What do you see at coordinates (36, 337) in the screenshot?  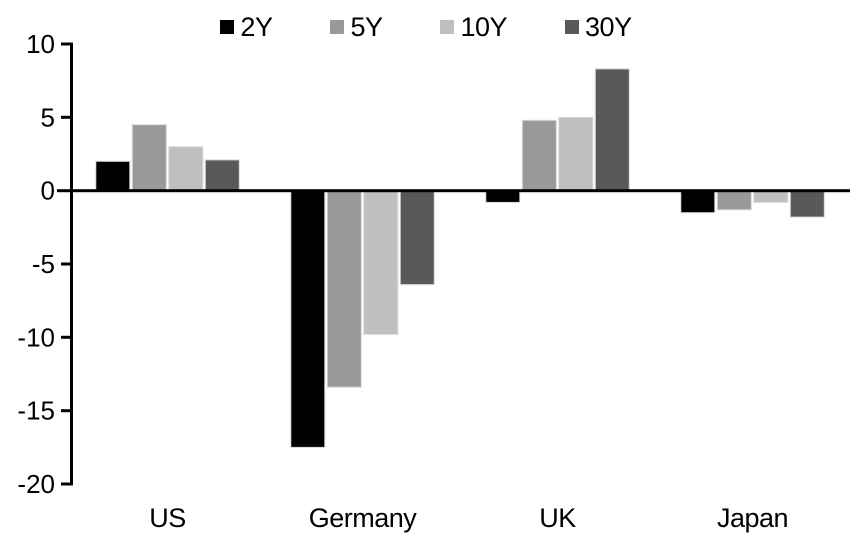 I see `y-tick-label: -10` at bounding box center [36, 337].